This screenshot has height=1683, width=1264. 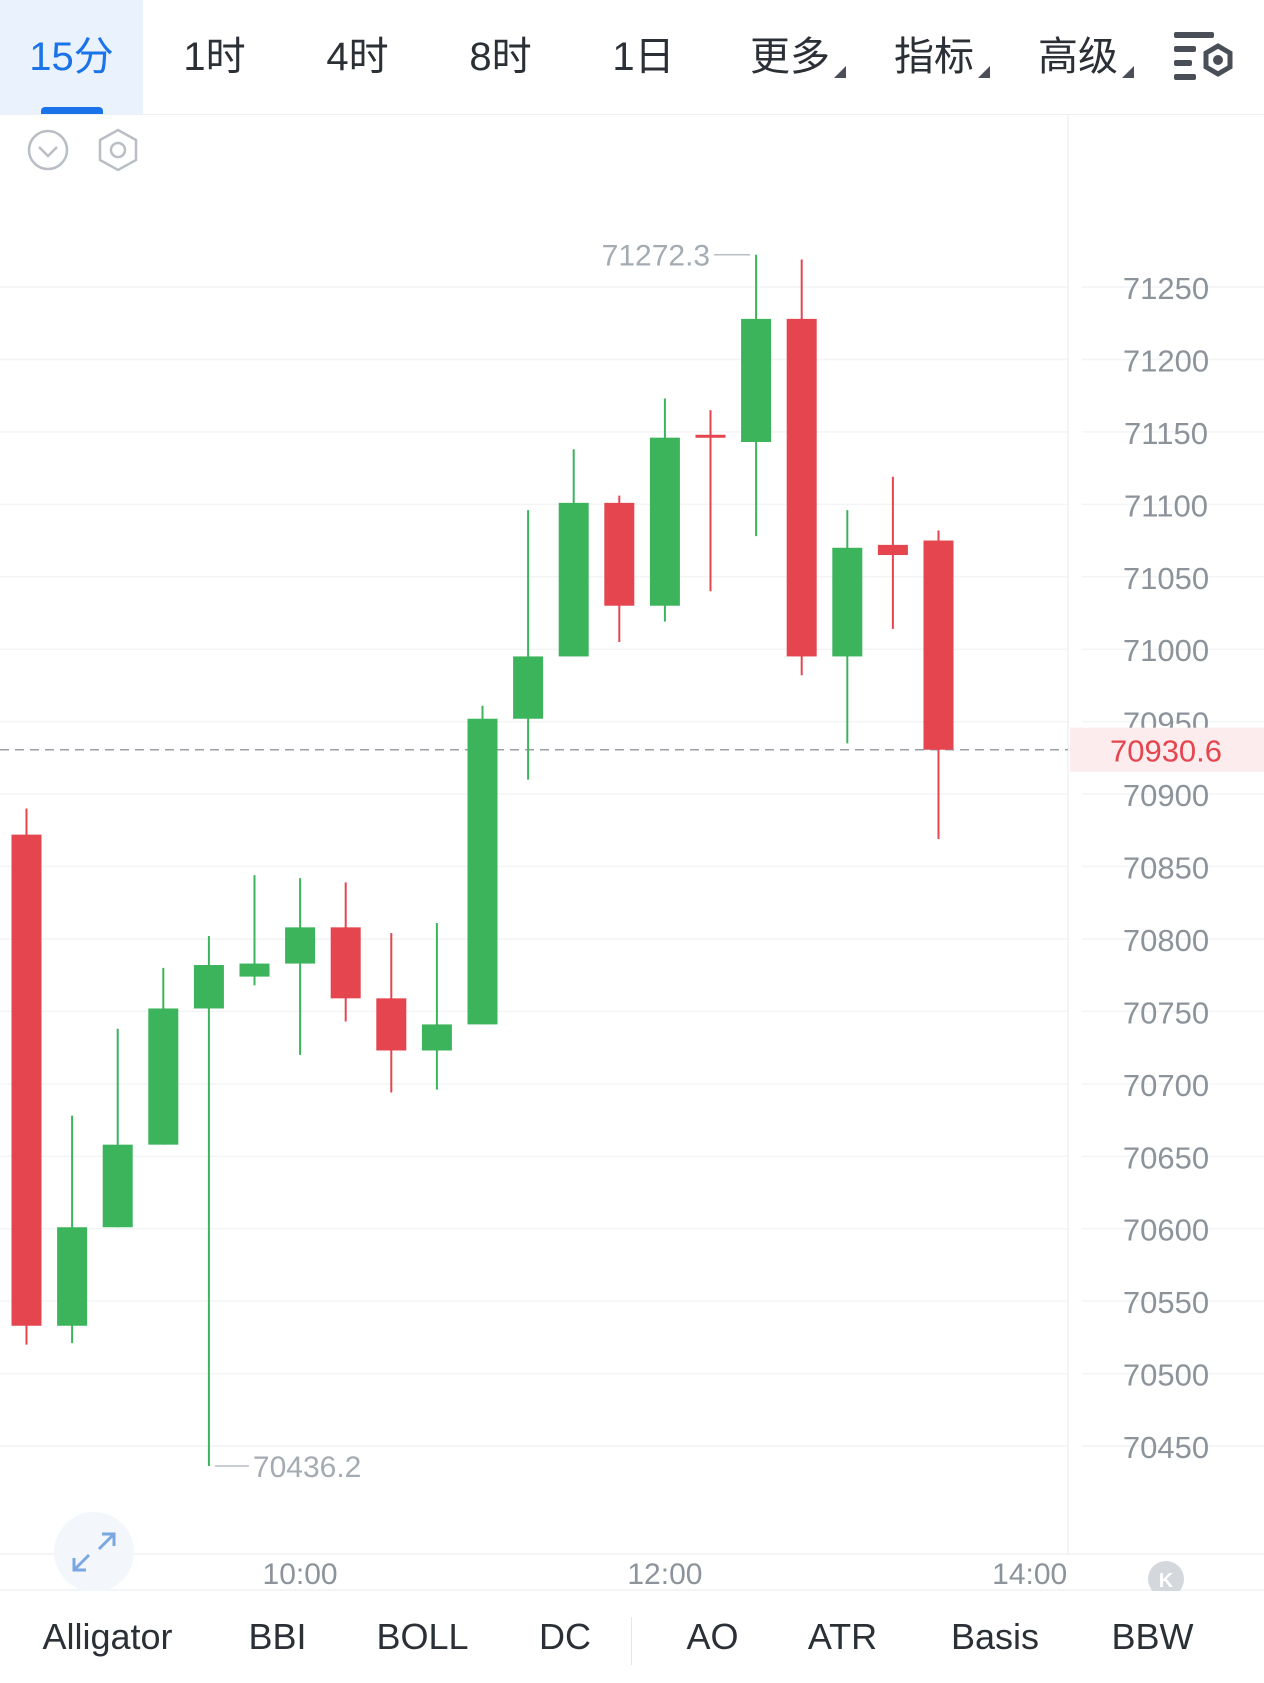 What do you see at coordinates (793, 57) in the screenshot?
I see `tab-more-dropdown: 更多` at bounding box center [793, 57].